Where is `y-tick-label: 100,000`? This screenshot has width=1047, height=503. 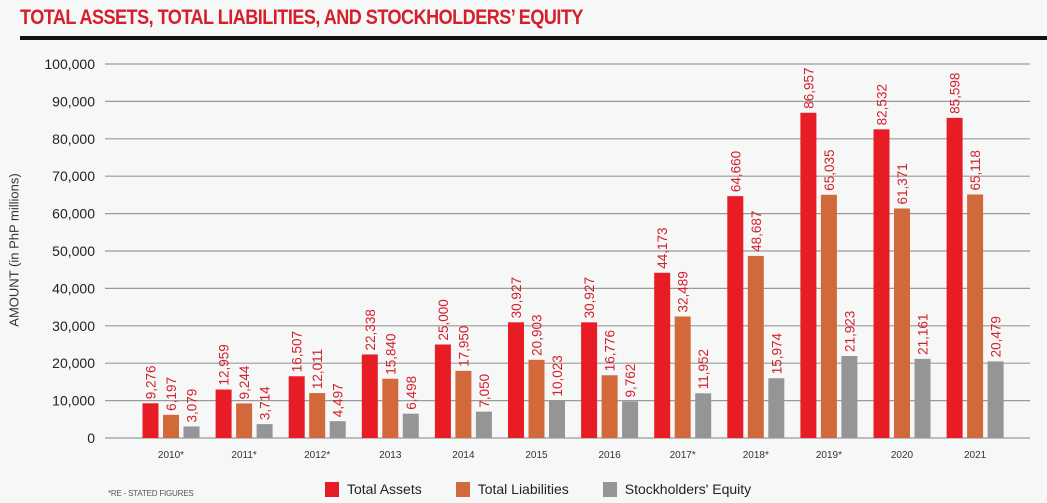 y-tick-label: 100,000 is located at coordinates (69, 64).